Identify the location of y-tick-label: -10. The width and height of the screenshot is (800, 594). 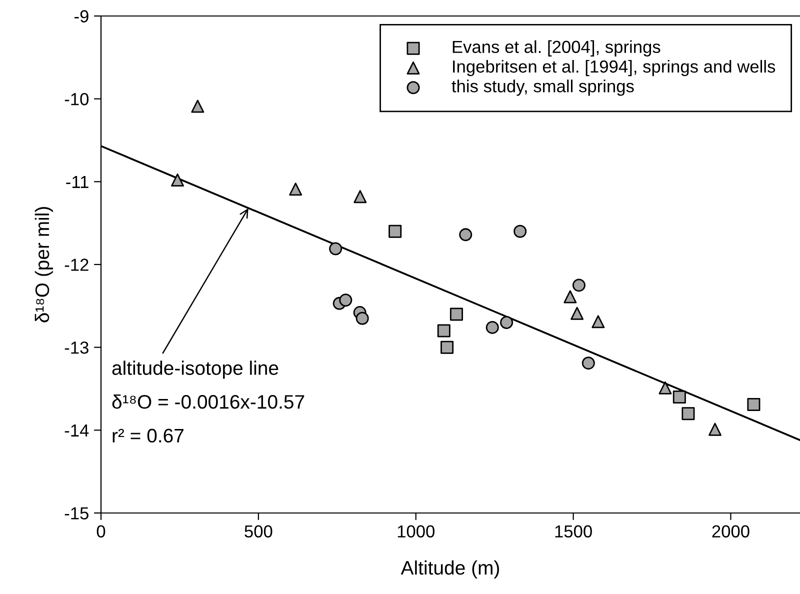
(76, 99).